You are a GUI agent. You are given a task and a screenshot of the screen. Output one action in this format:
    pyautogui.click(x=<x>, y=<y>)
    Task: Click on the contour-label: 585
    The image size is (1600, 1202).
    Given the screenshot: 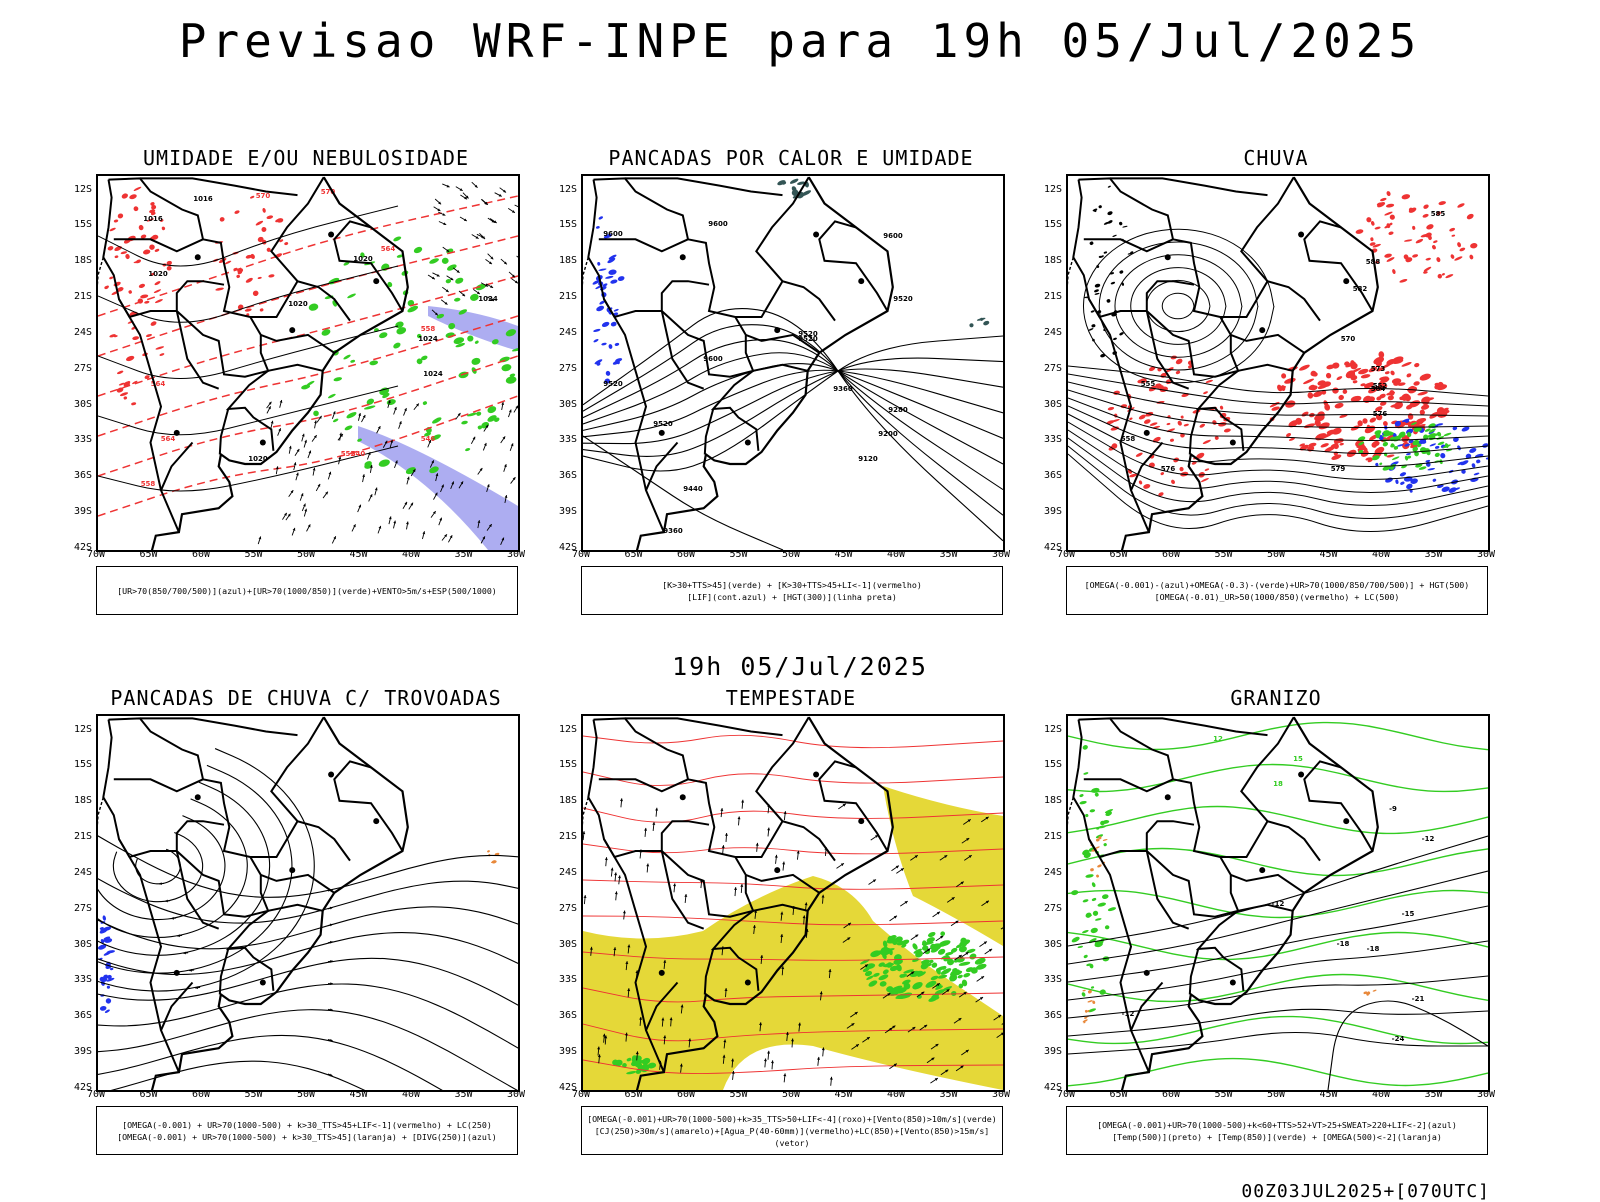 What is the action you would take?
    pyautogui.click(x=1438, y=214)
    